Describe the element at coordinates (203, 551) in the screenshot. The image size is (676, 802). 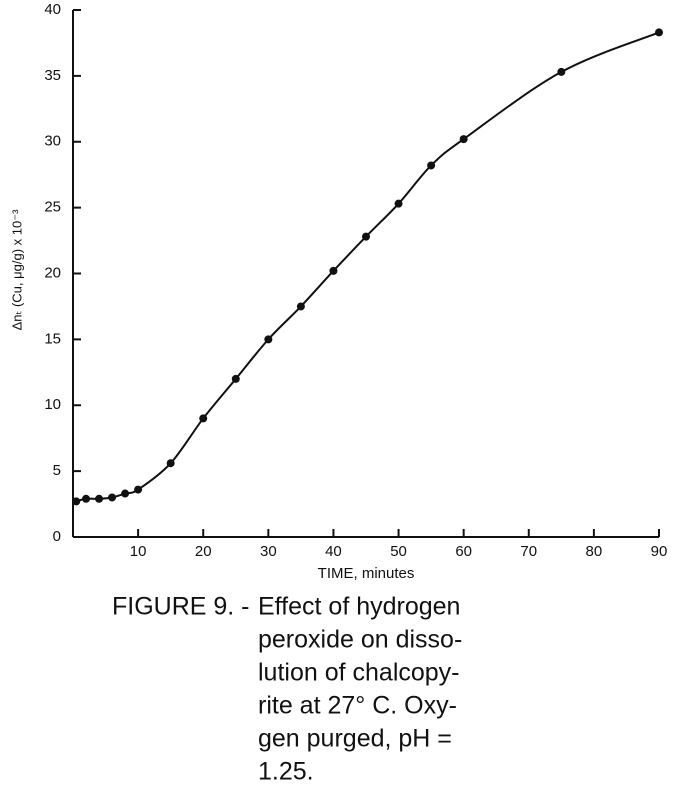
I see `x-tick-label: 20` at that location.